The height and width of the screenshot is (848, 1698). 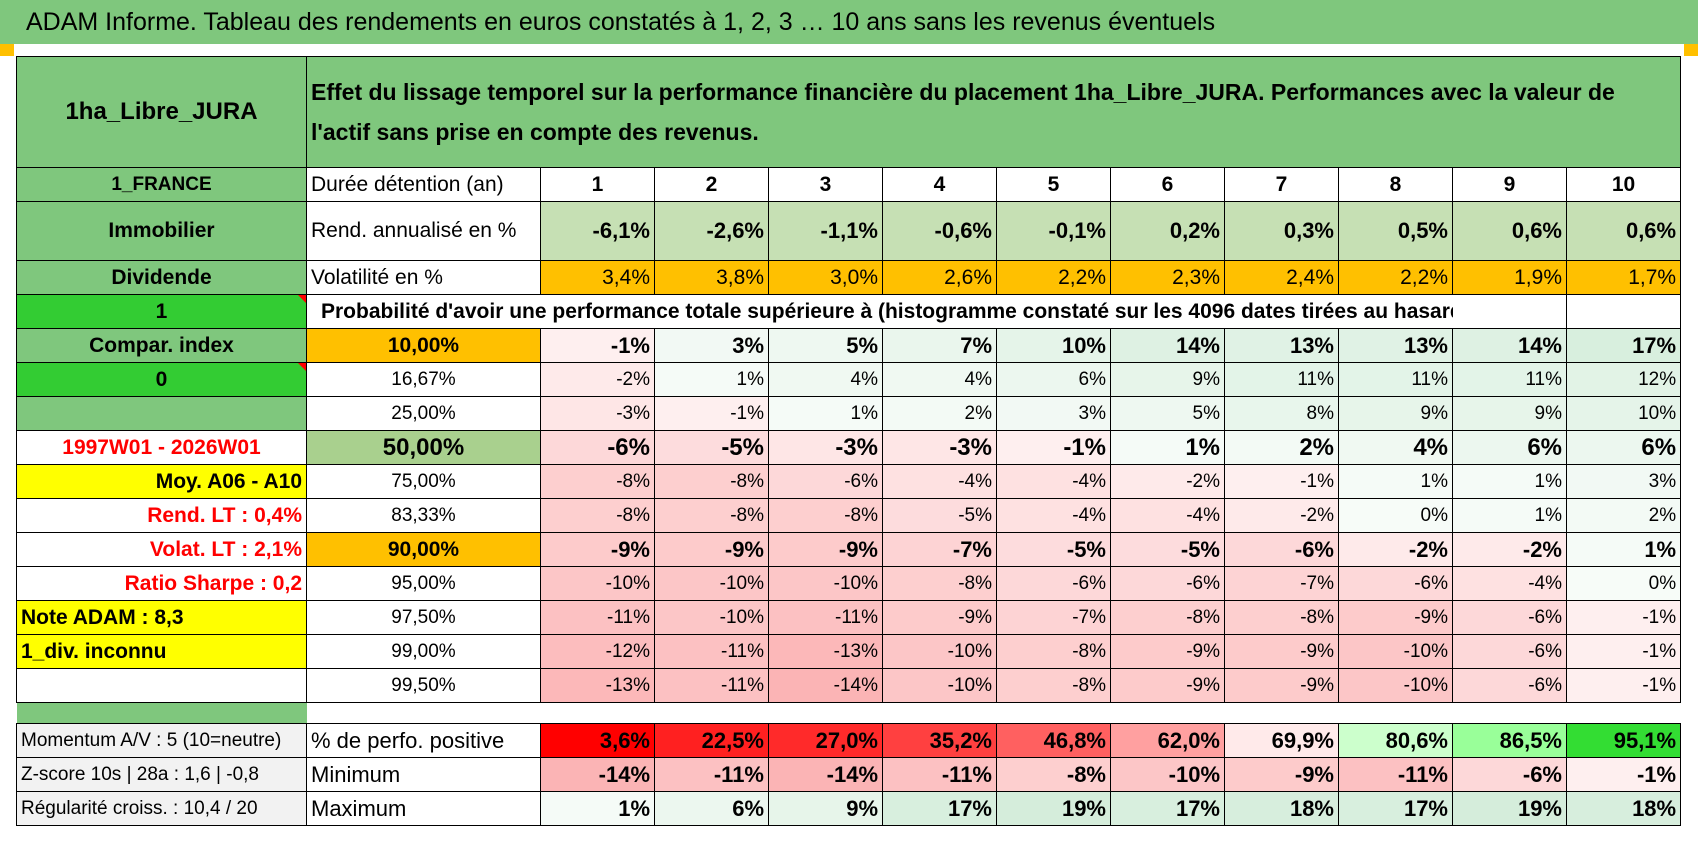 What do you see at coordinates (711, 184) in the screenshot?
I see `duration-header: 2` at bounding box center [711, 184].